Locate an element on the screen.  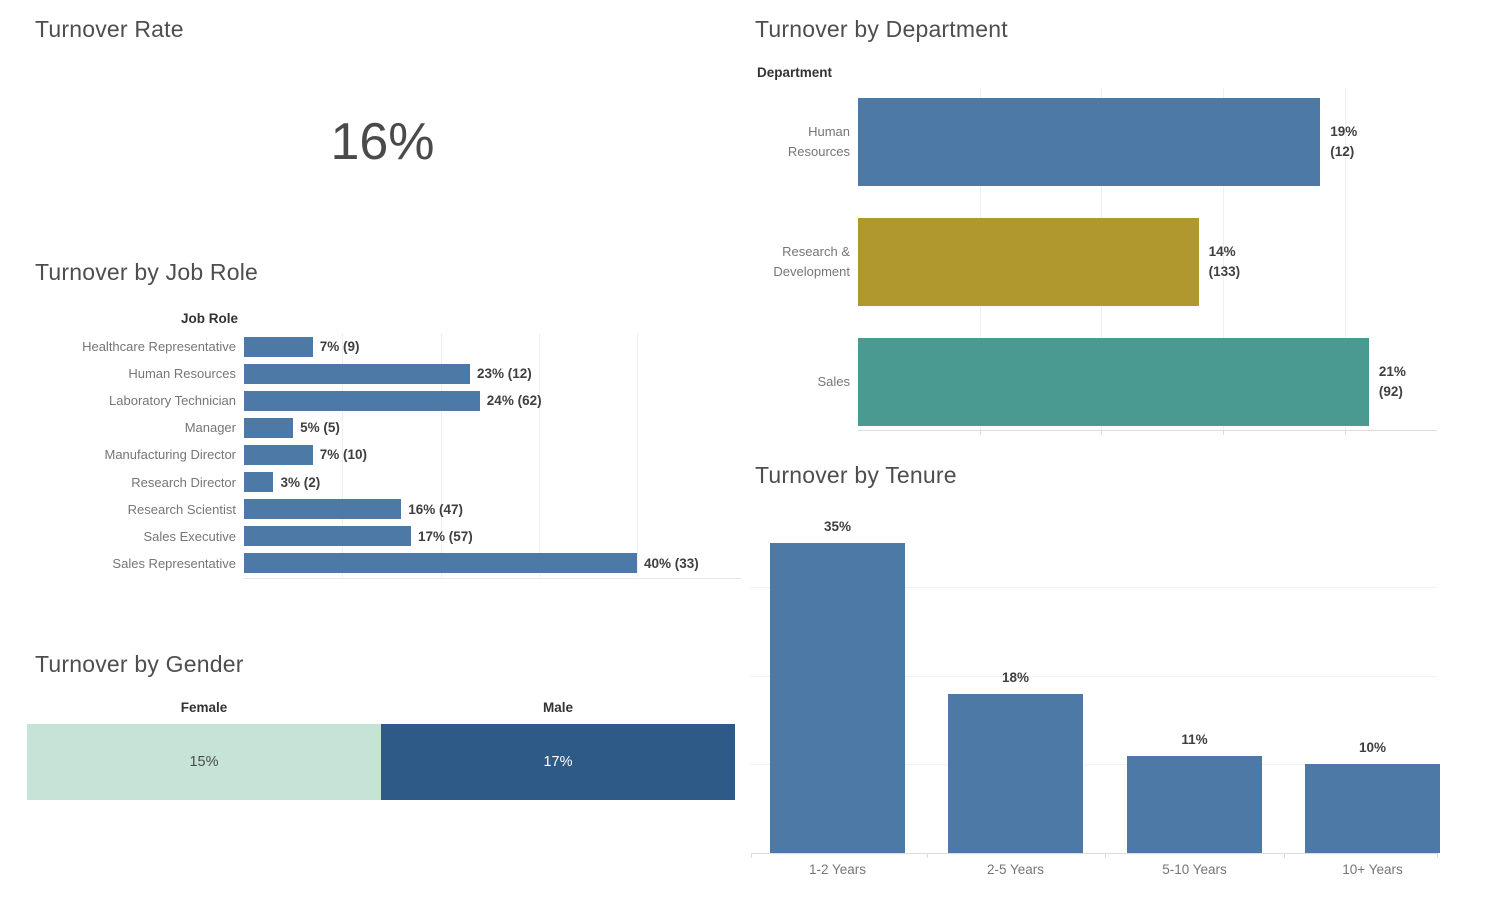
tenure-title: Turnover by Tenure is located at coordinates (856, 475).